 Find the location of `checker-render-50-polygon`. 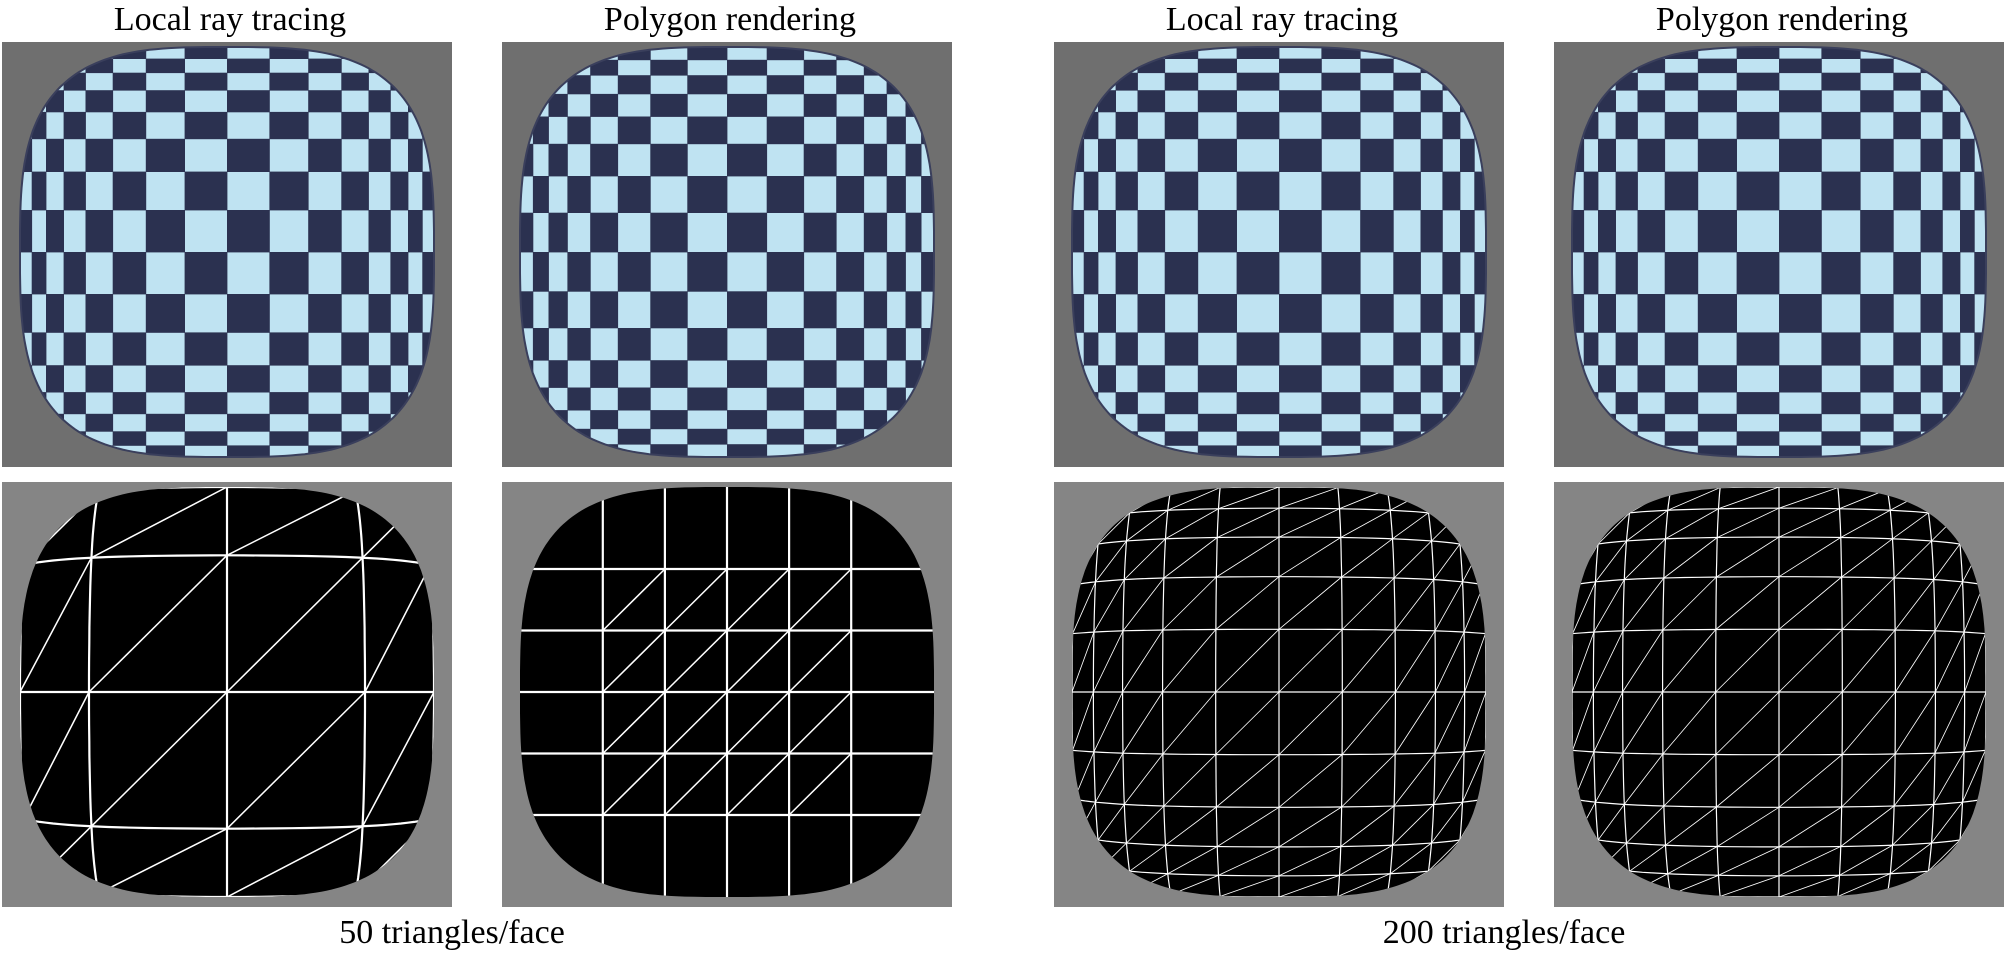

checker-render-50-polygon is located at coordinates (727, 254).